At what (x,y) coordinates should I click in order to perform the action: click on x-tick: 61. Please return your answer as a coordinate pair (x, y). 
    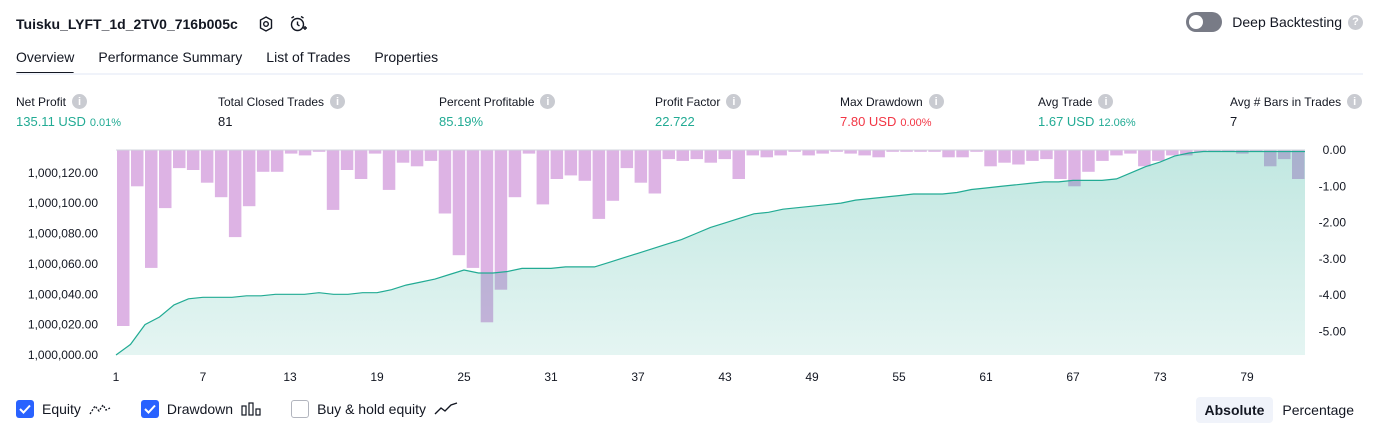
    Looking at the image, I should click on (986, 377).